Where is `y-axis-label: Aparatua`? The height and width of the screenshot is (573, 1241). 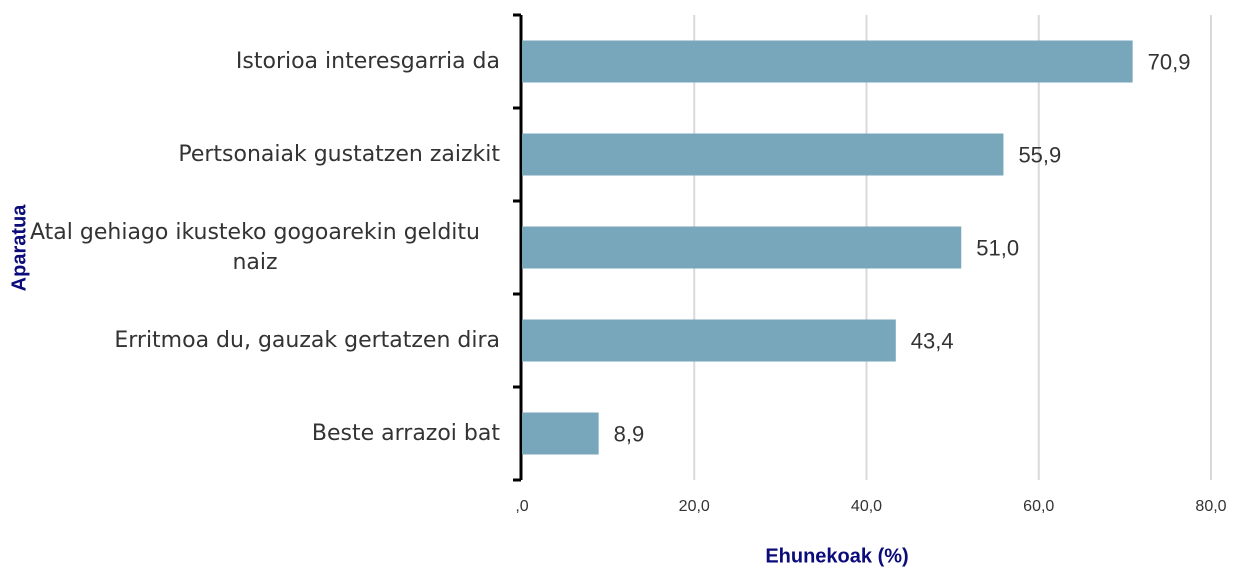 y-axis-label: Aparatua is located at coordinates (19, 248).